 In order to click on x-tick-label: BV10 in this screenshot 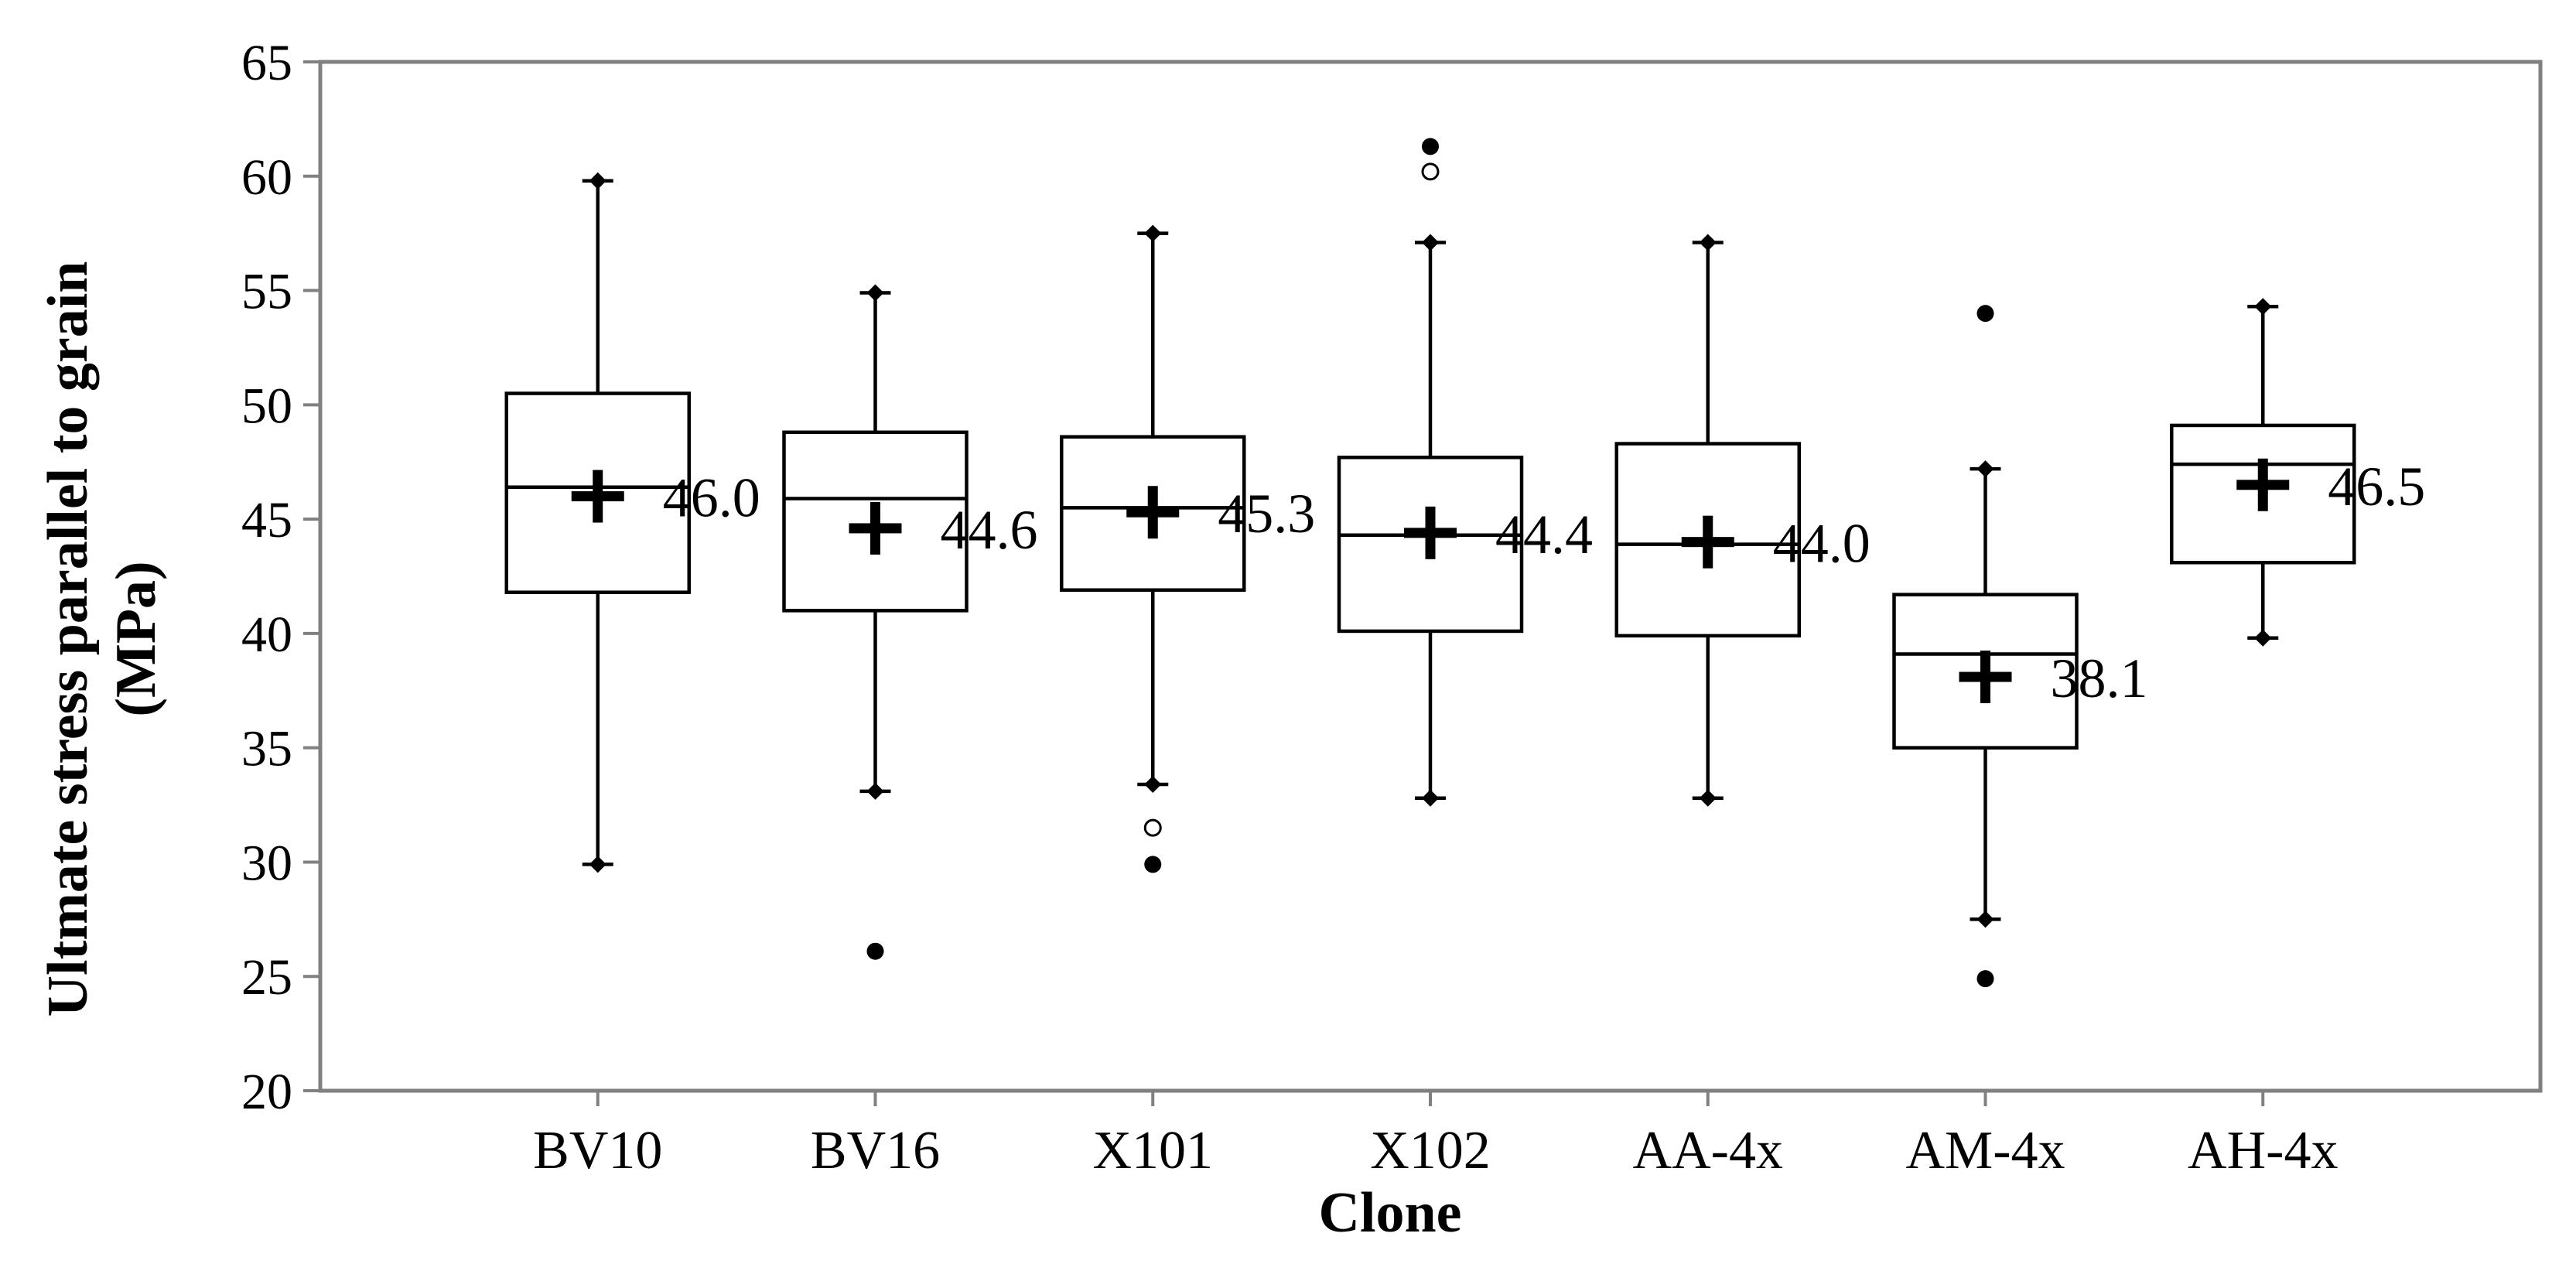, I will do `click(597, 1150)`.